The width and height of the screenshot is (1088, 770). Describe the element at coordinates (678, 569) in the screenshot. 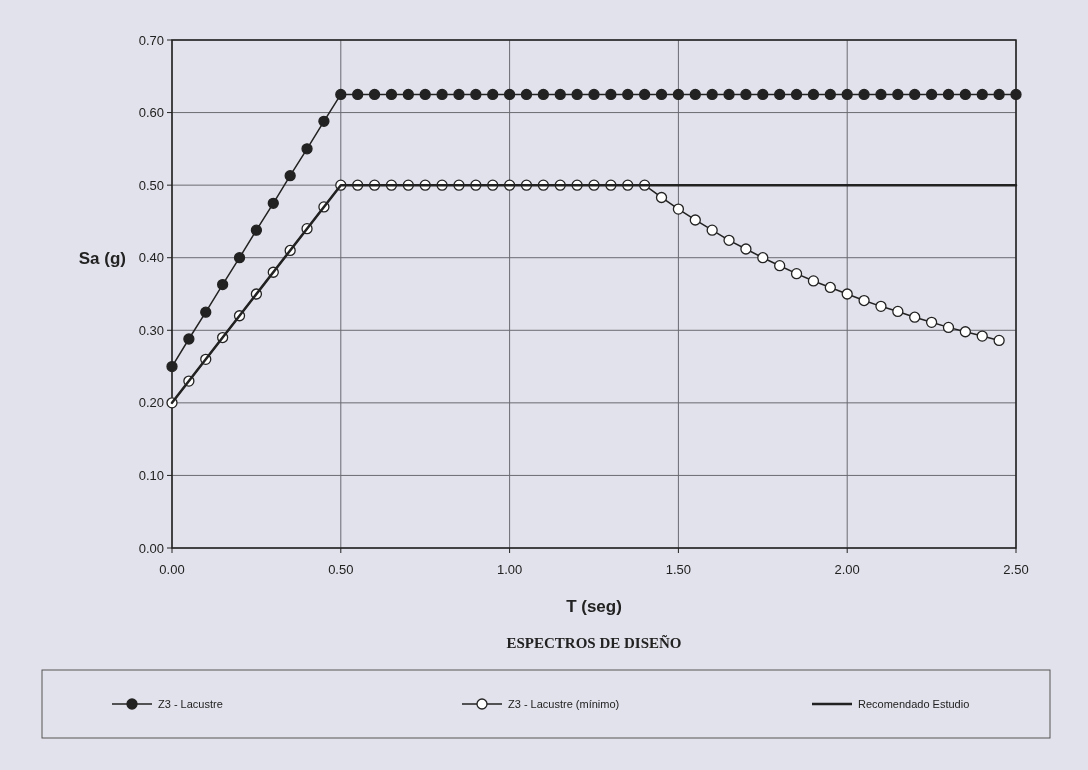

I see `x-tick-label: 1.50` at that location.